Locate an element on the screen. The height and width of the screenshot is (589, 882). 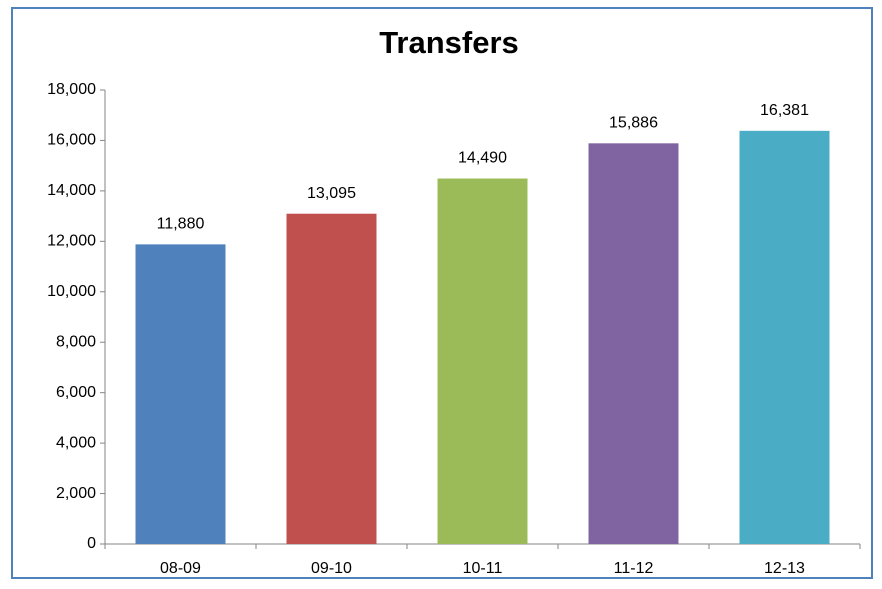
data-label: 13,095 is located at coordinates (331, 193).